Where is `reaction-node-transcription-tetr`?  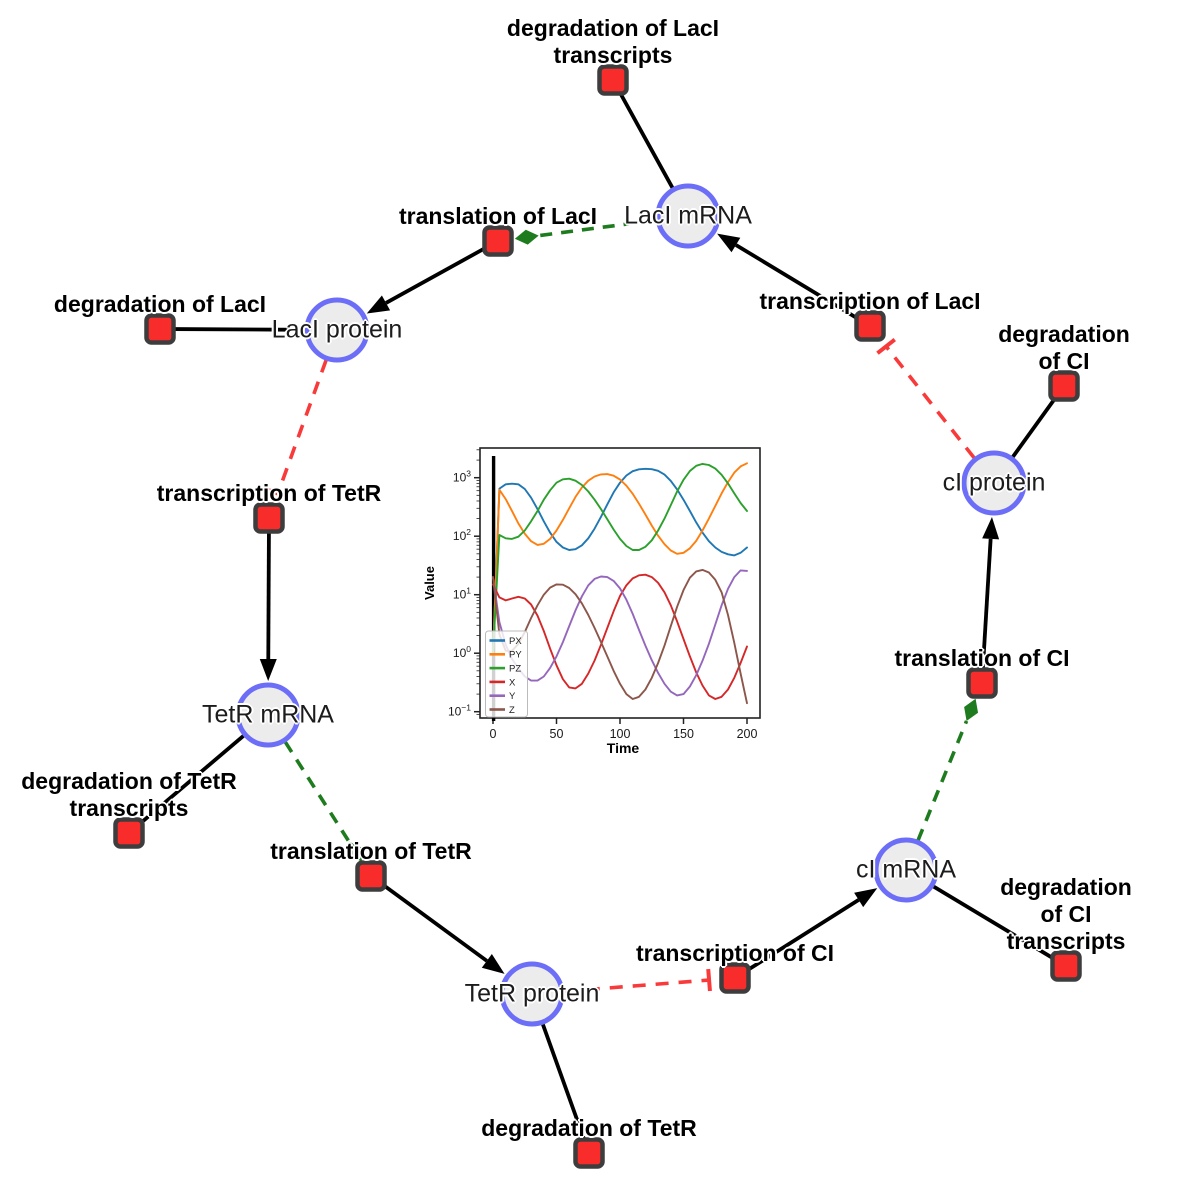
reaction-node-transcription-tetr is located at coordinates (269, 518).